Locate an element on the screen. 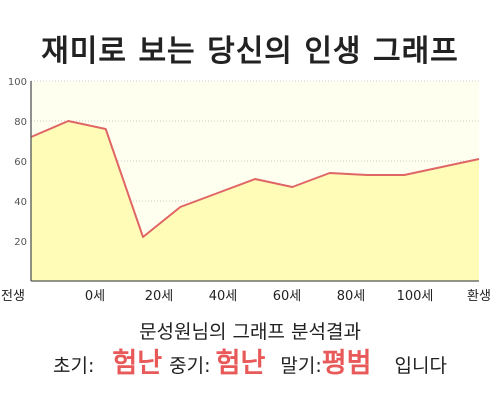 This screenshot has width=500, height=400. y-tick-label: 20 is located at coordinates (20, 242).